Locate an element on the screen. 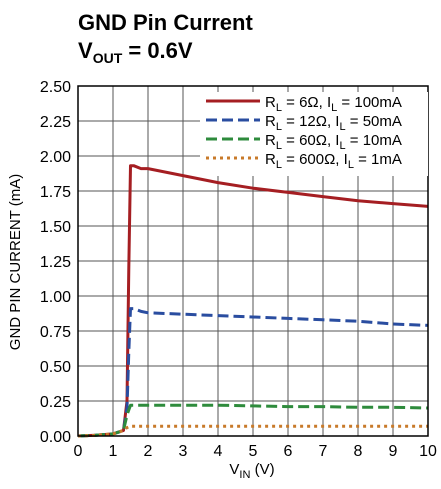 The image size is (441, 489). x-tick-label: 5 is located at coordinates (253, 451).